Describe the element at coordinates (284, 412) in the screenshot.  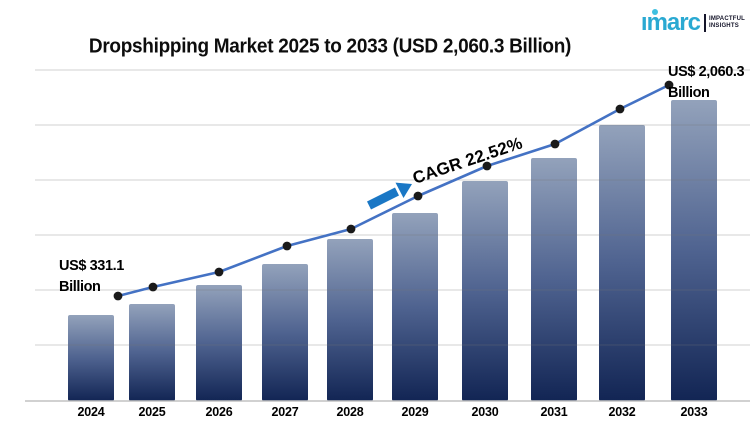
I see `x-axis-label-2027: 2027` at that location.